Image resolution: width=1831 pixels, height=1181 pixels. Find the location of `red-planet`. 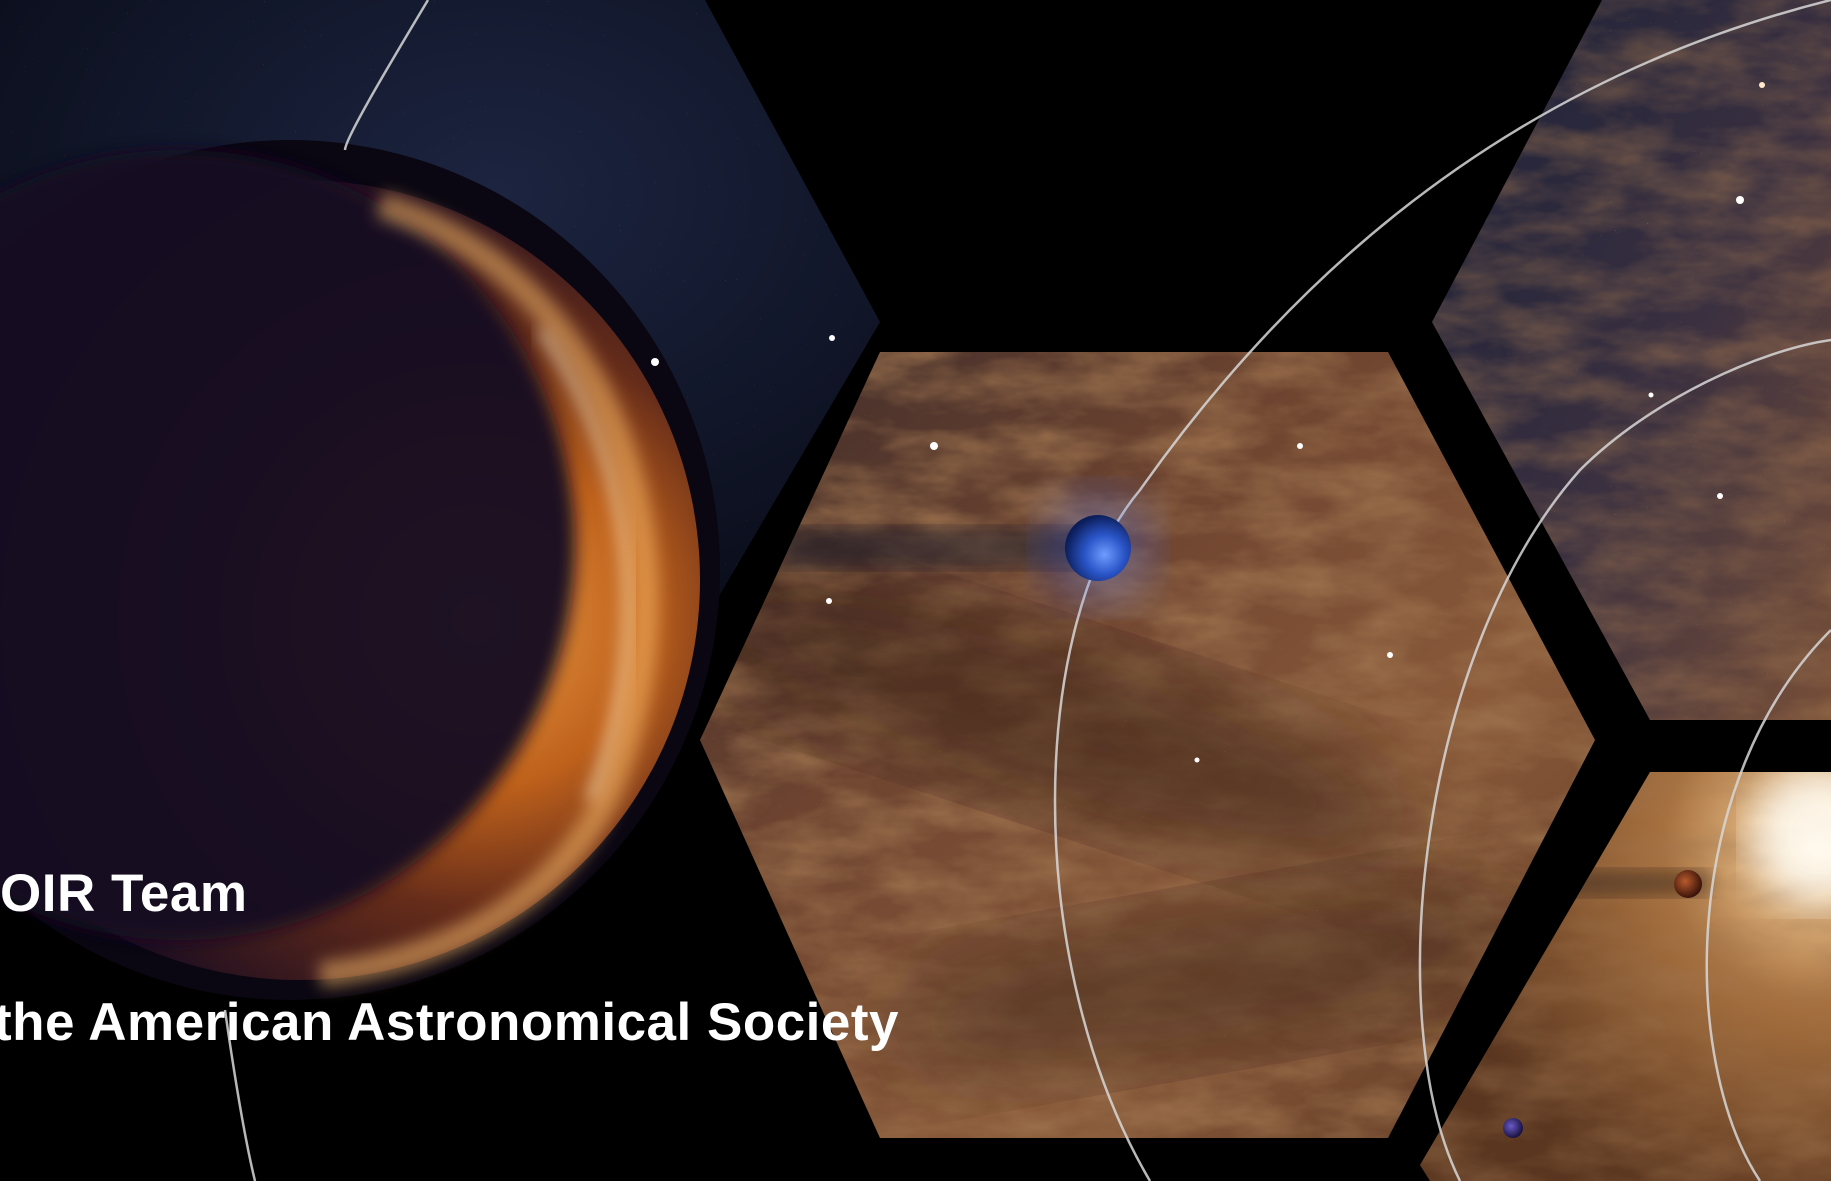

red-planet is located at coordinates (1688, 884).